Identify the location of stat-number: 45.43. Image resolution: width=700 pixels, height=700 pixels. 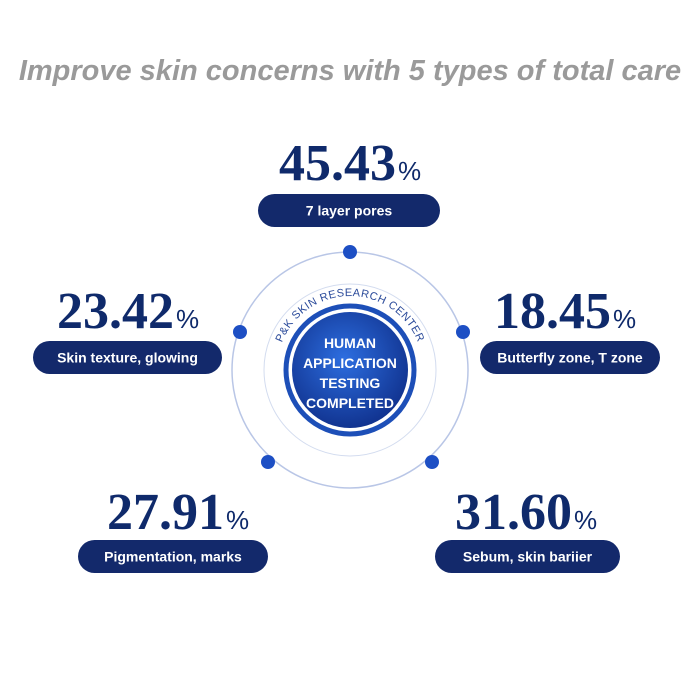
(337, 163).